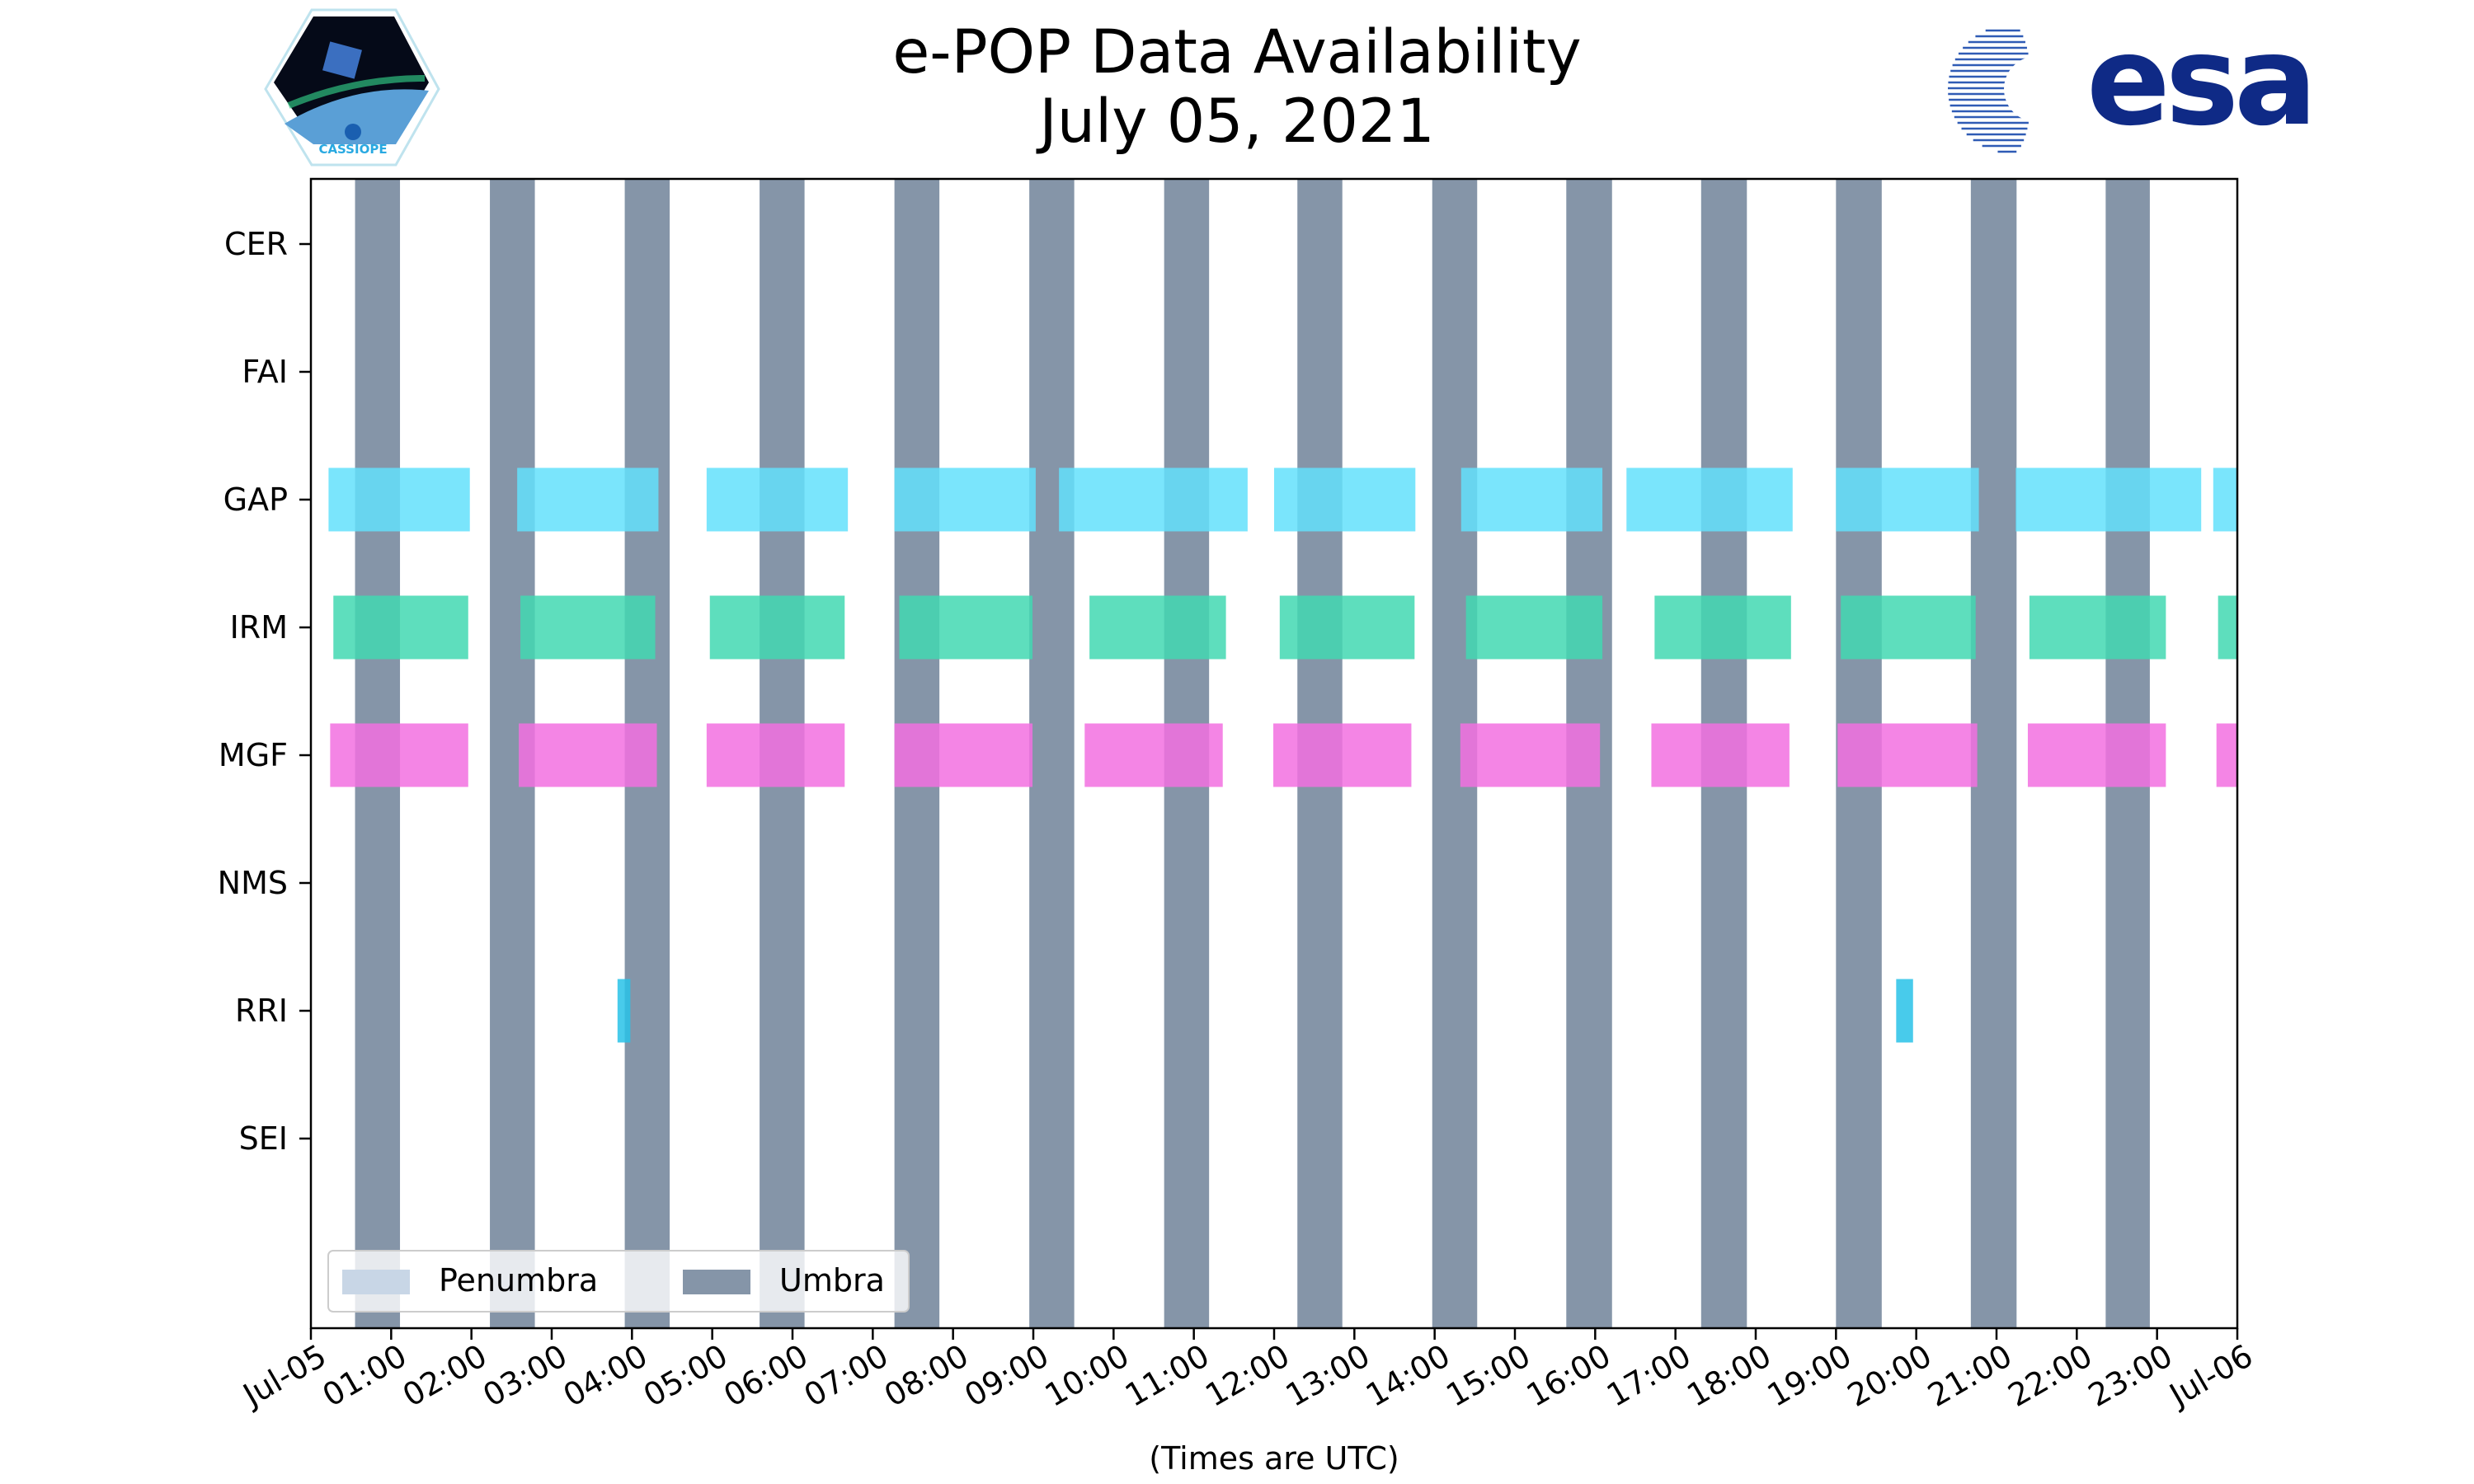 The width and height of the screenshot is (2474, 1484). Describe the element at coordinates (685, 1375) in the screenshot. I see `x-tick-label: 05:00` at that location.